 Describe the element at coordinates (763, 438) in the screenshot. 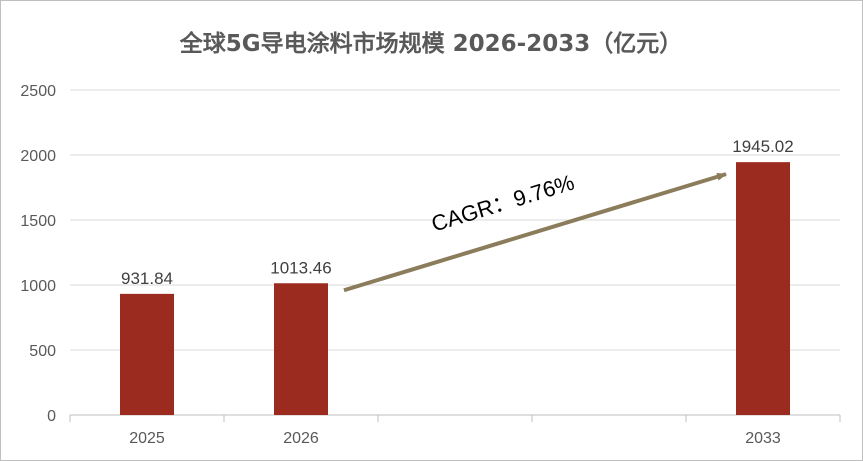

I see `x-tick-label: 2033` at that location.